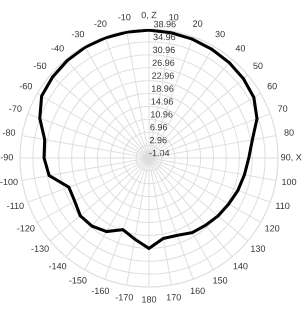 This screenshot has width=305, height=316. Describe the element at coordinates (162, 114) in the screenshot. I see `y-tick-label: 10.96` at that location.